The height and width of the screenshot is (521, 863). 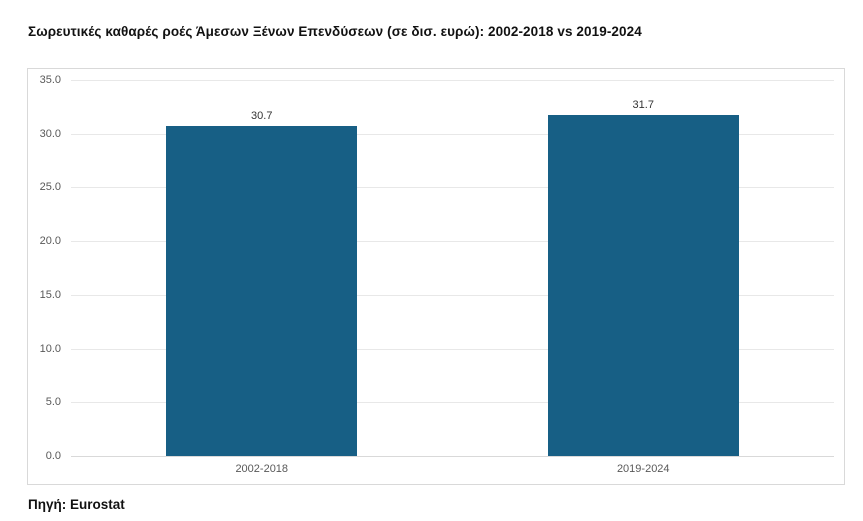 I want to click on y-tick-label: 10.0, so click(x=50, y=348).